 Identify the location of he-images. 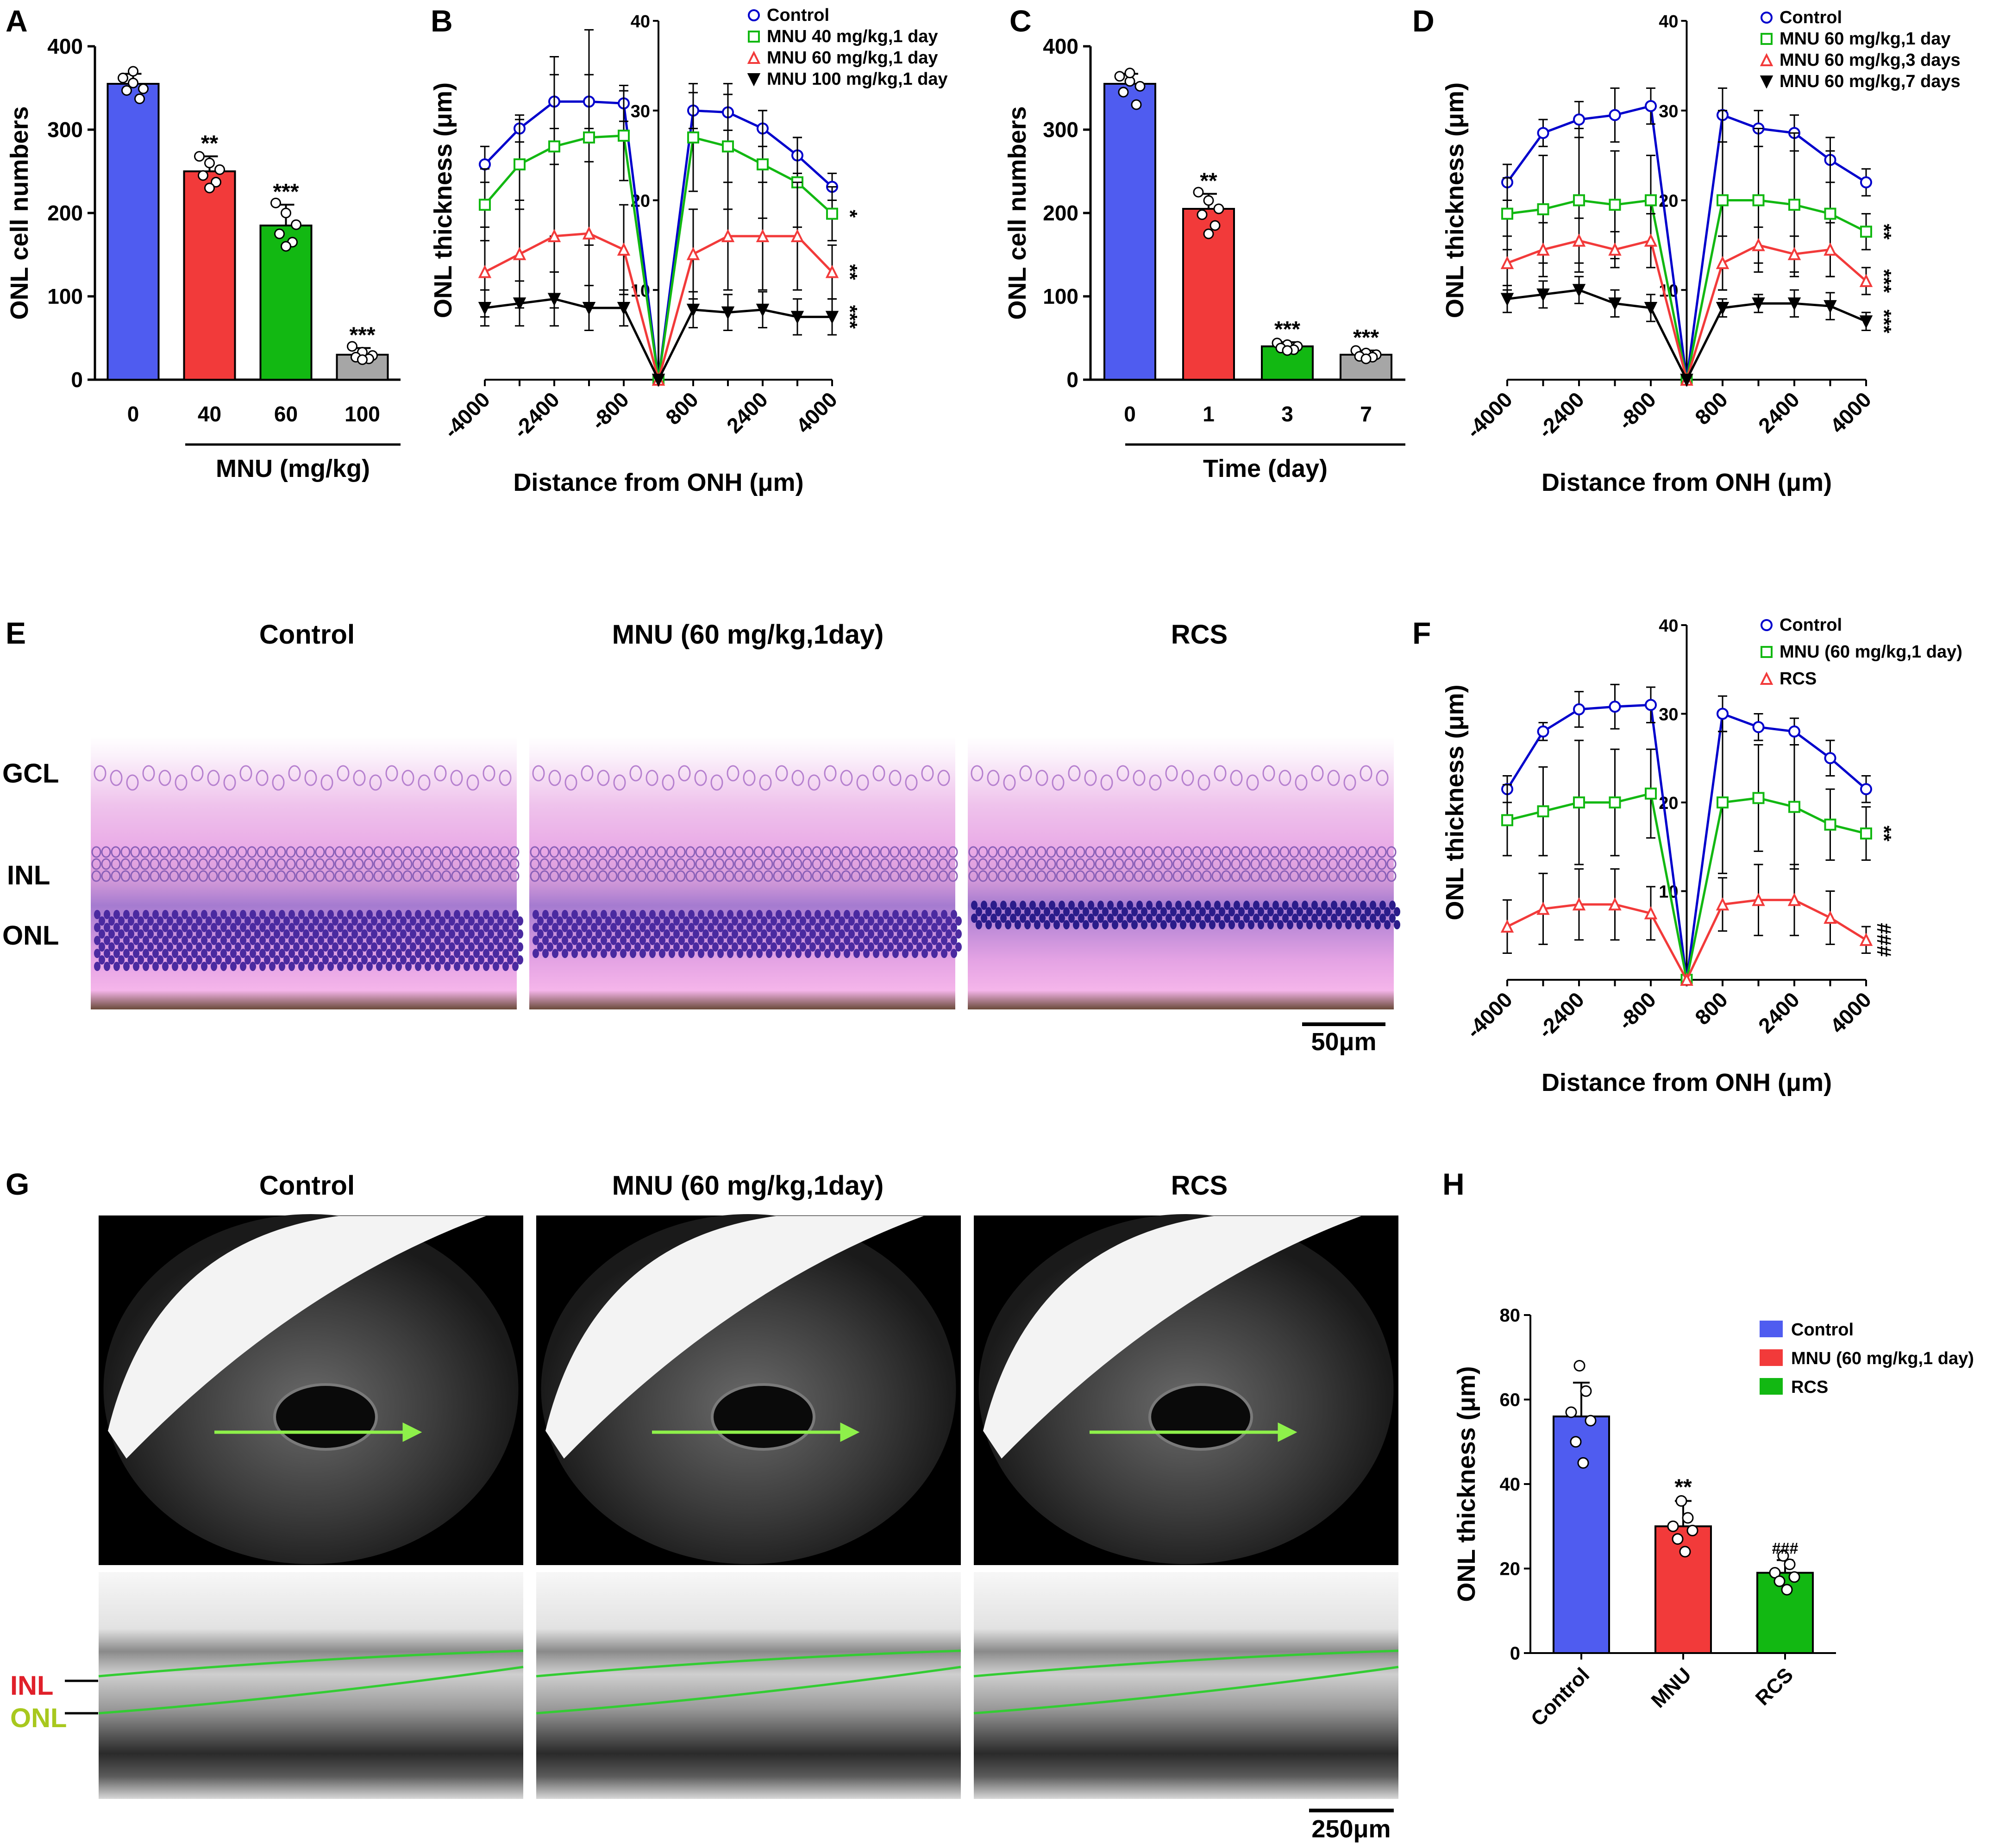
(746, 873).